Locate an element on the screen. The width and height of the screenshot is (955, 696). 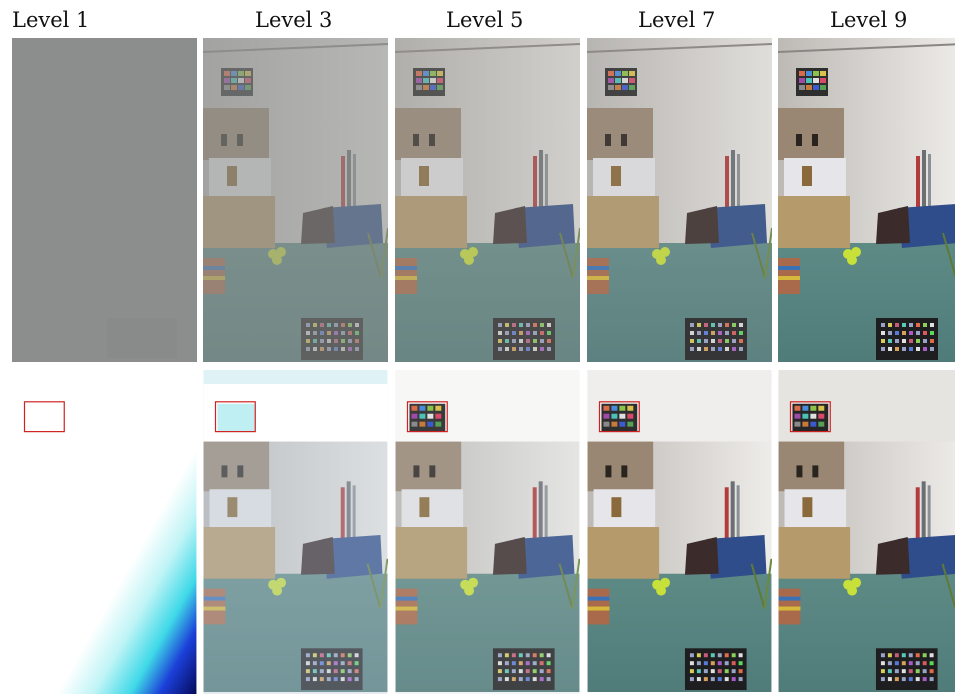
label-level-7: Level 7 is located at coordinates (677, 20).